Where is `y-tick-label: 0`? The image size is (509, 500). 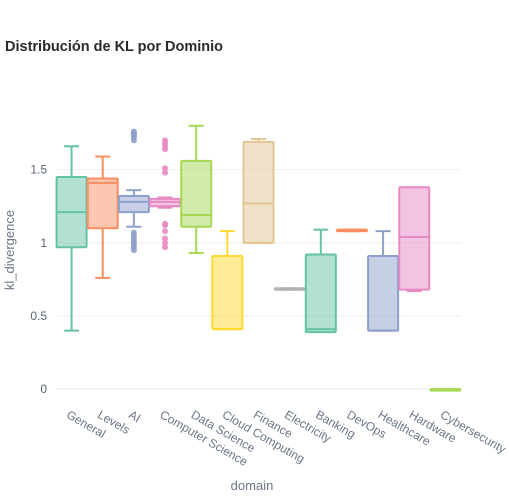 y-tick-label: 0 is located at coordinates (43, 389).